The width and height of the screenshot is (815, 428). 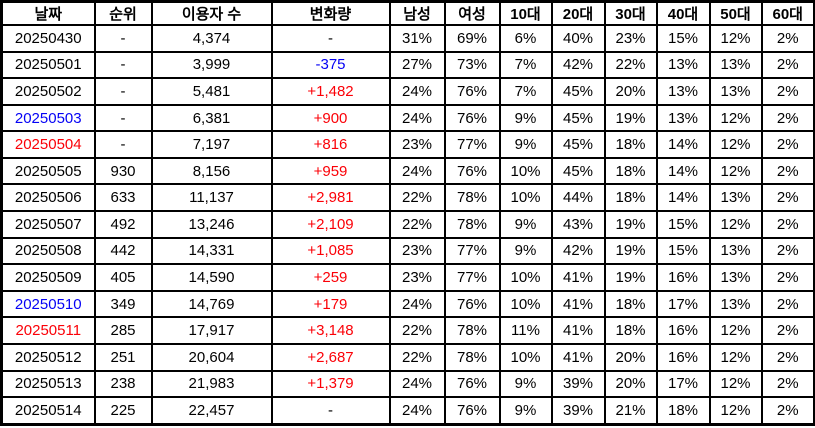 I want to click on cell-age10s: 7%, so click(x=525, y=65).